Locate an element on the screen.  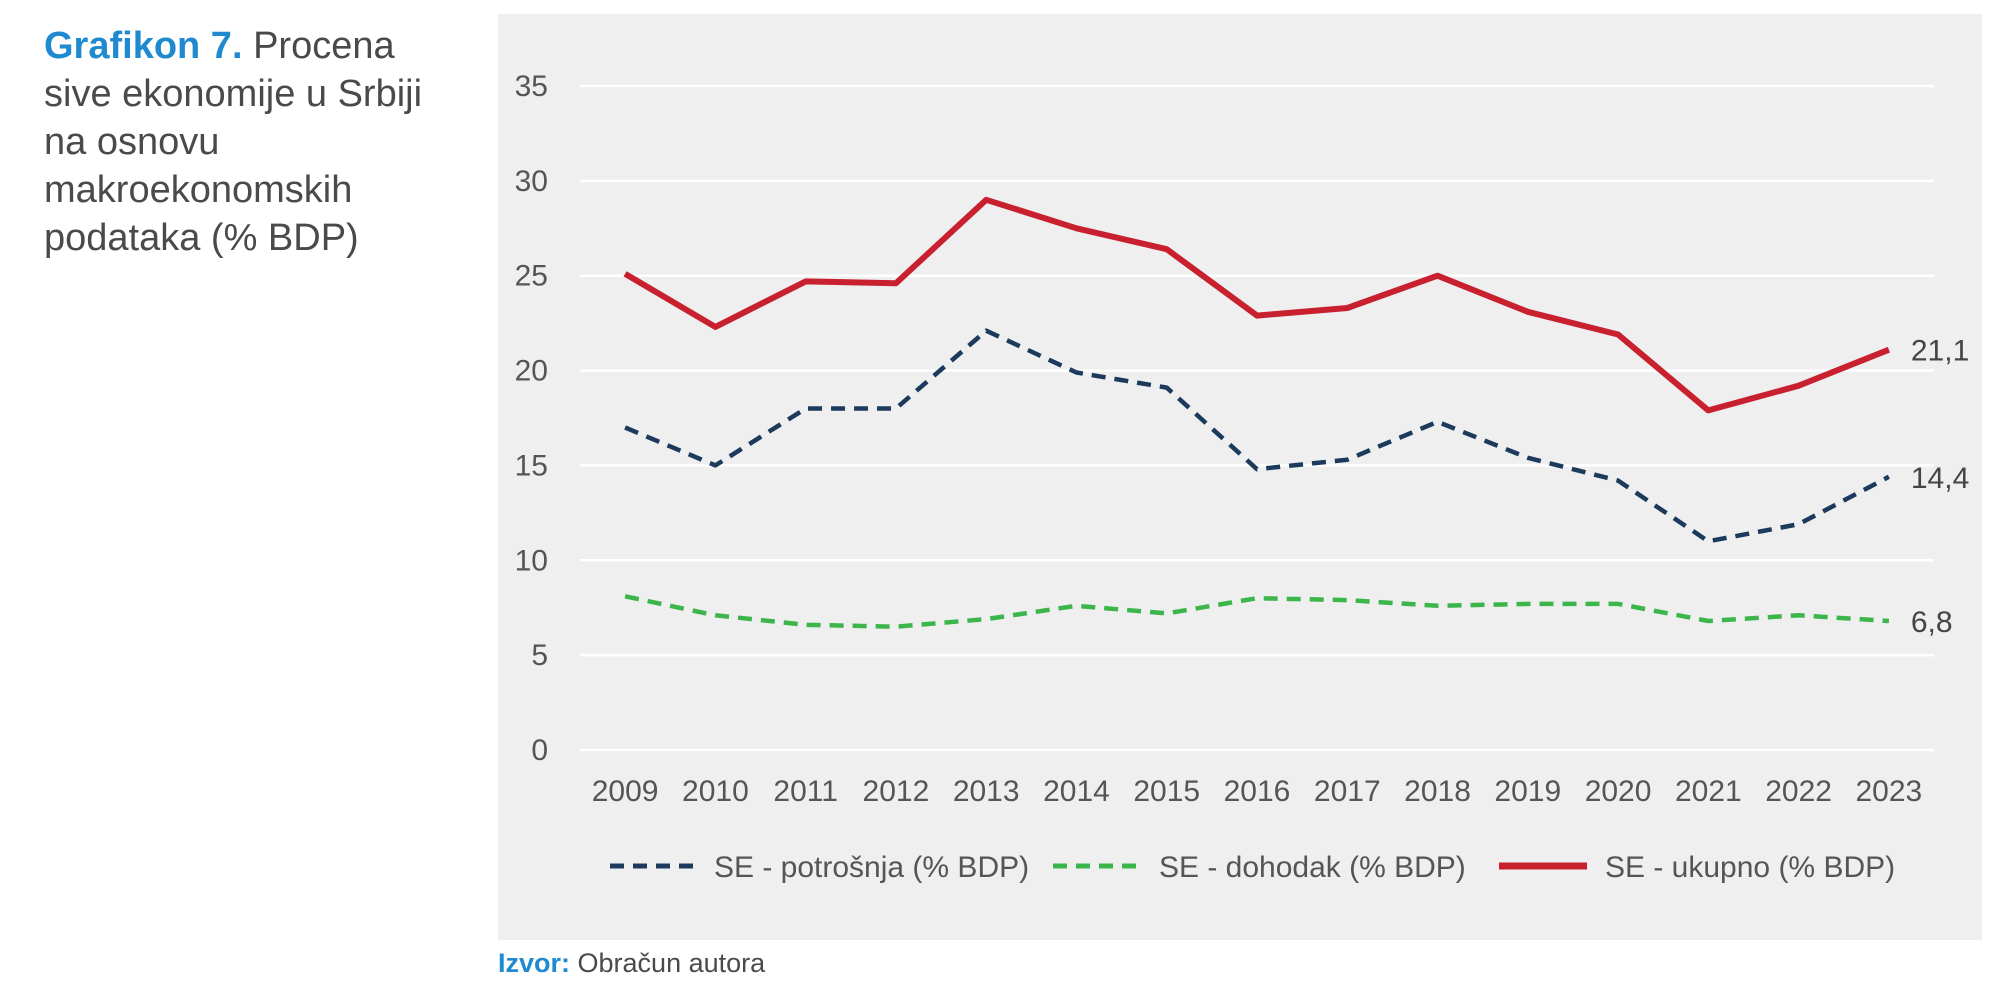
x-tick-label: 2019 is located at coordinates (1527, 791).